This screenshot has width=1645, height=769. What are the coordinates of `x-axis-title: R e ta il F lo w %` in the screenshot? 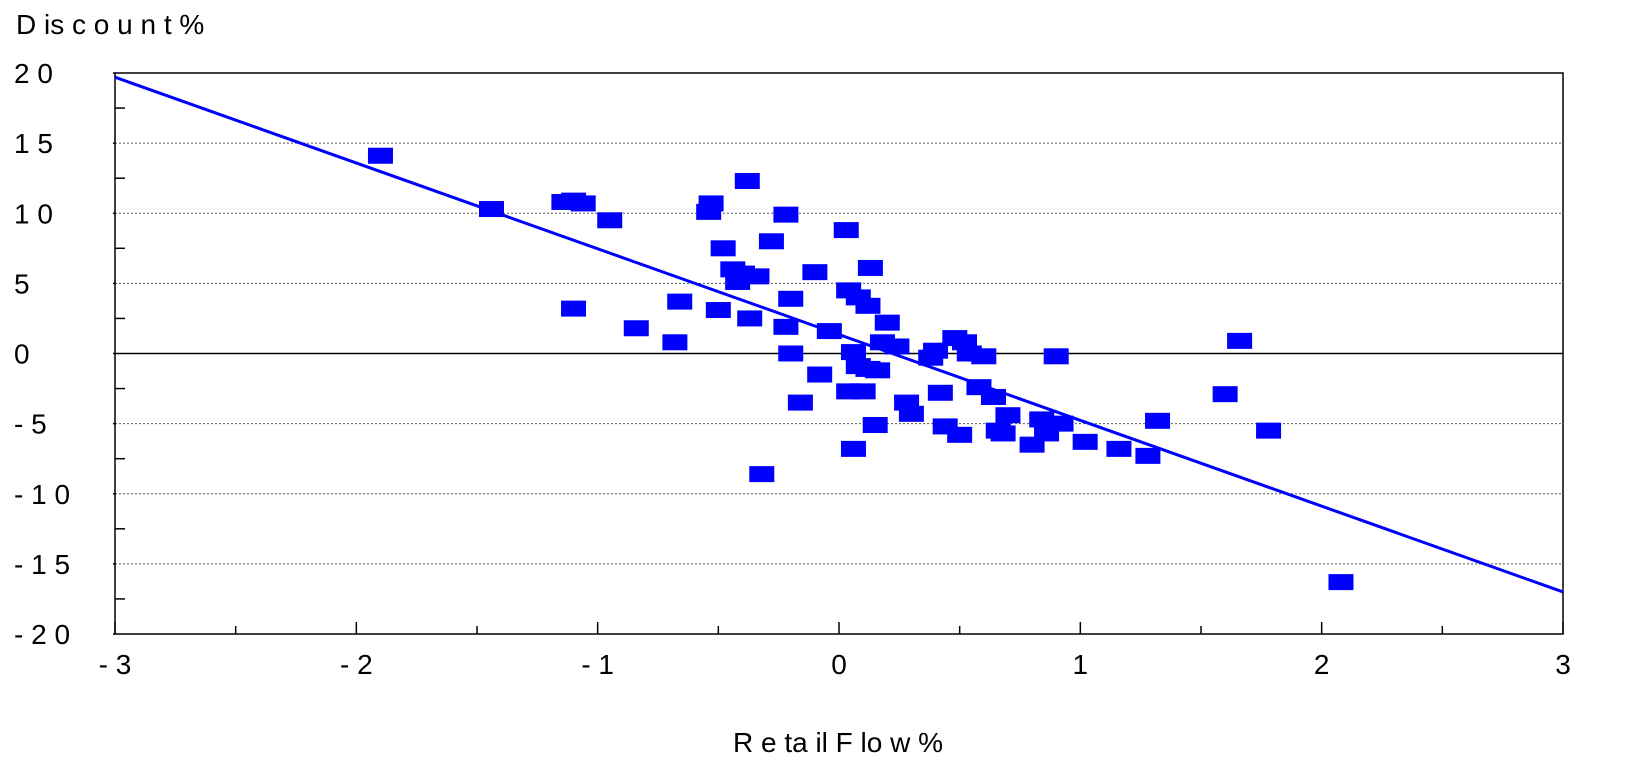 It's located at (838, 742).